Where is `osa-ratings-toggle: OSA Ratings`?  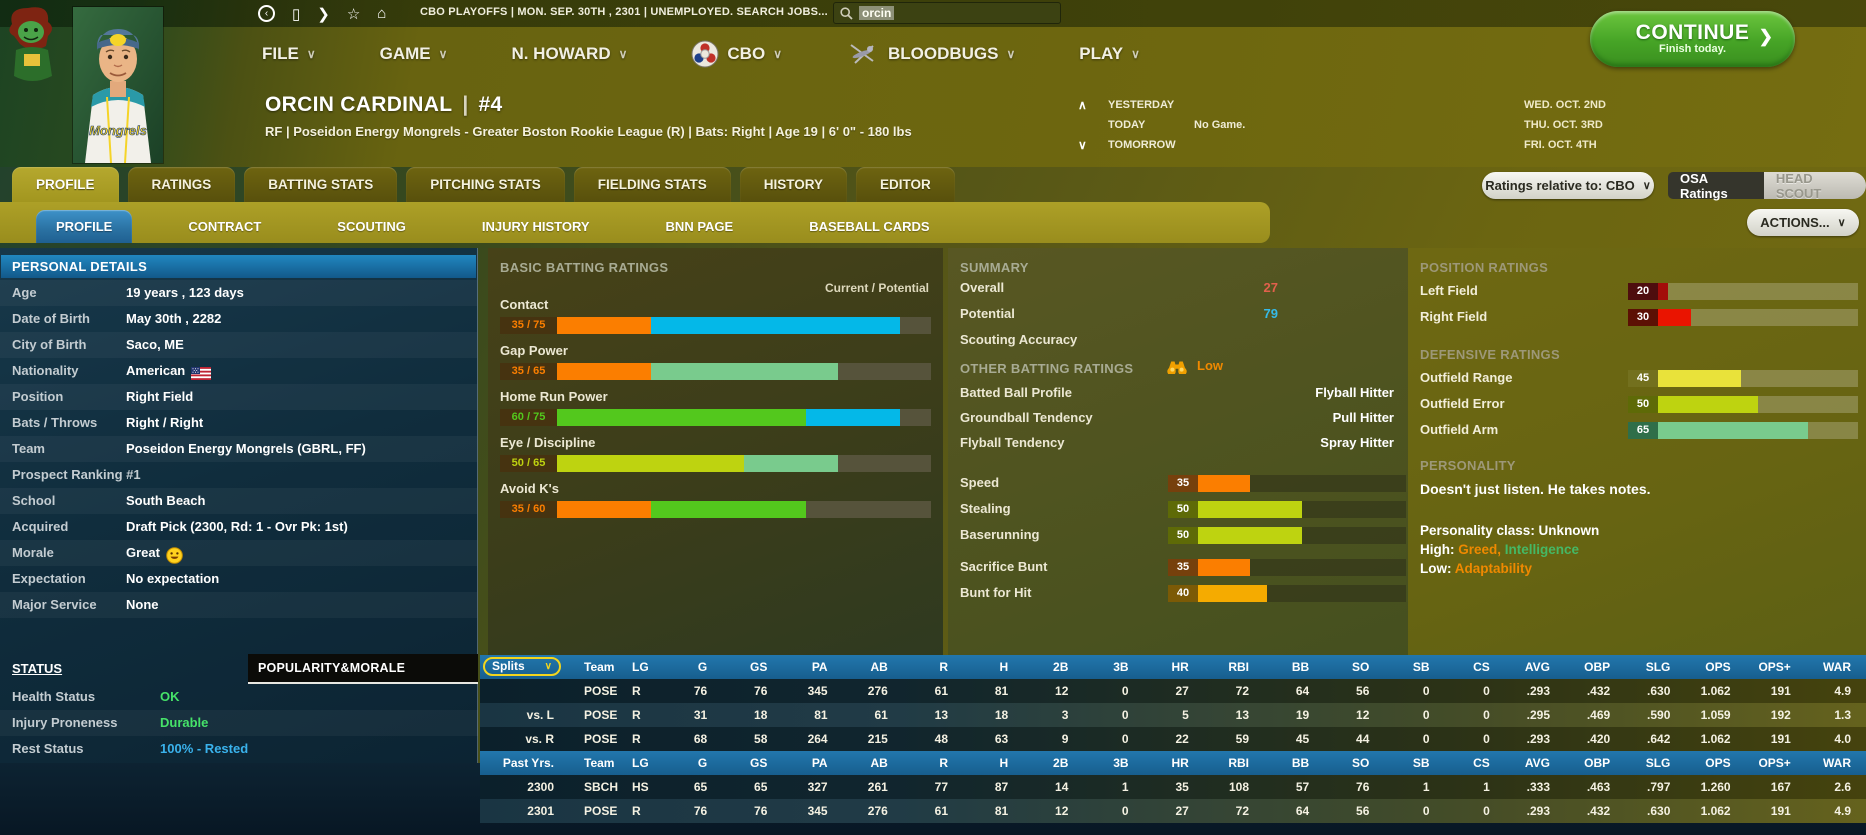 osa-ratings-toggle: OSA Ratings is located at coordinates (1716, 186).